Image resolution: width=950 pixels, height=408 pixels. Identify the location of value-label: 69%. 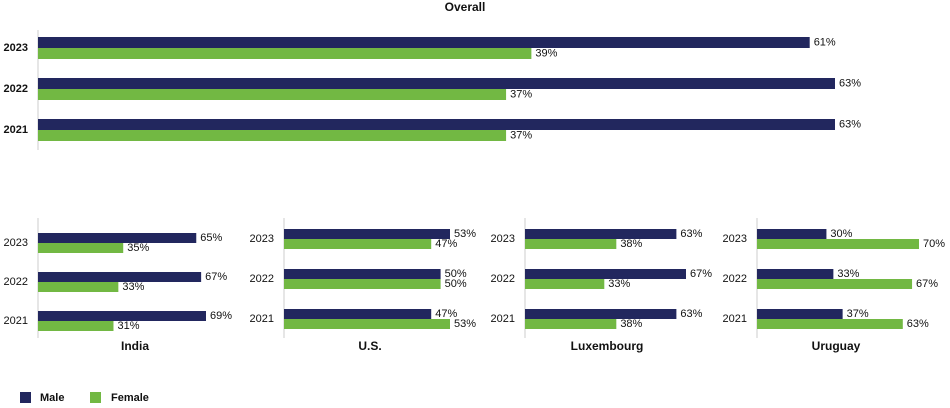
(221, 316).